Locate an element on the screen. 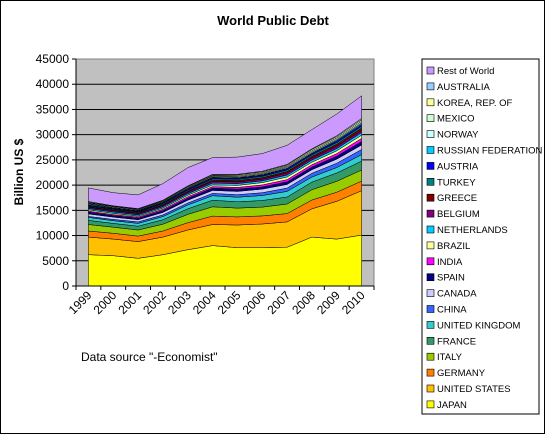  y-axis-label: Billion US $ is located at coordinates (19, 171).